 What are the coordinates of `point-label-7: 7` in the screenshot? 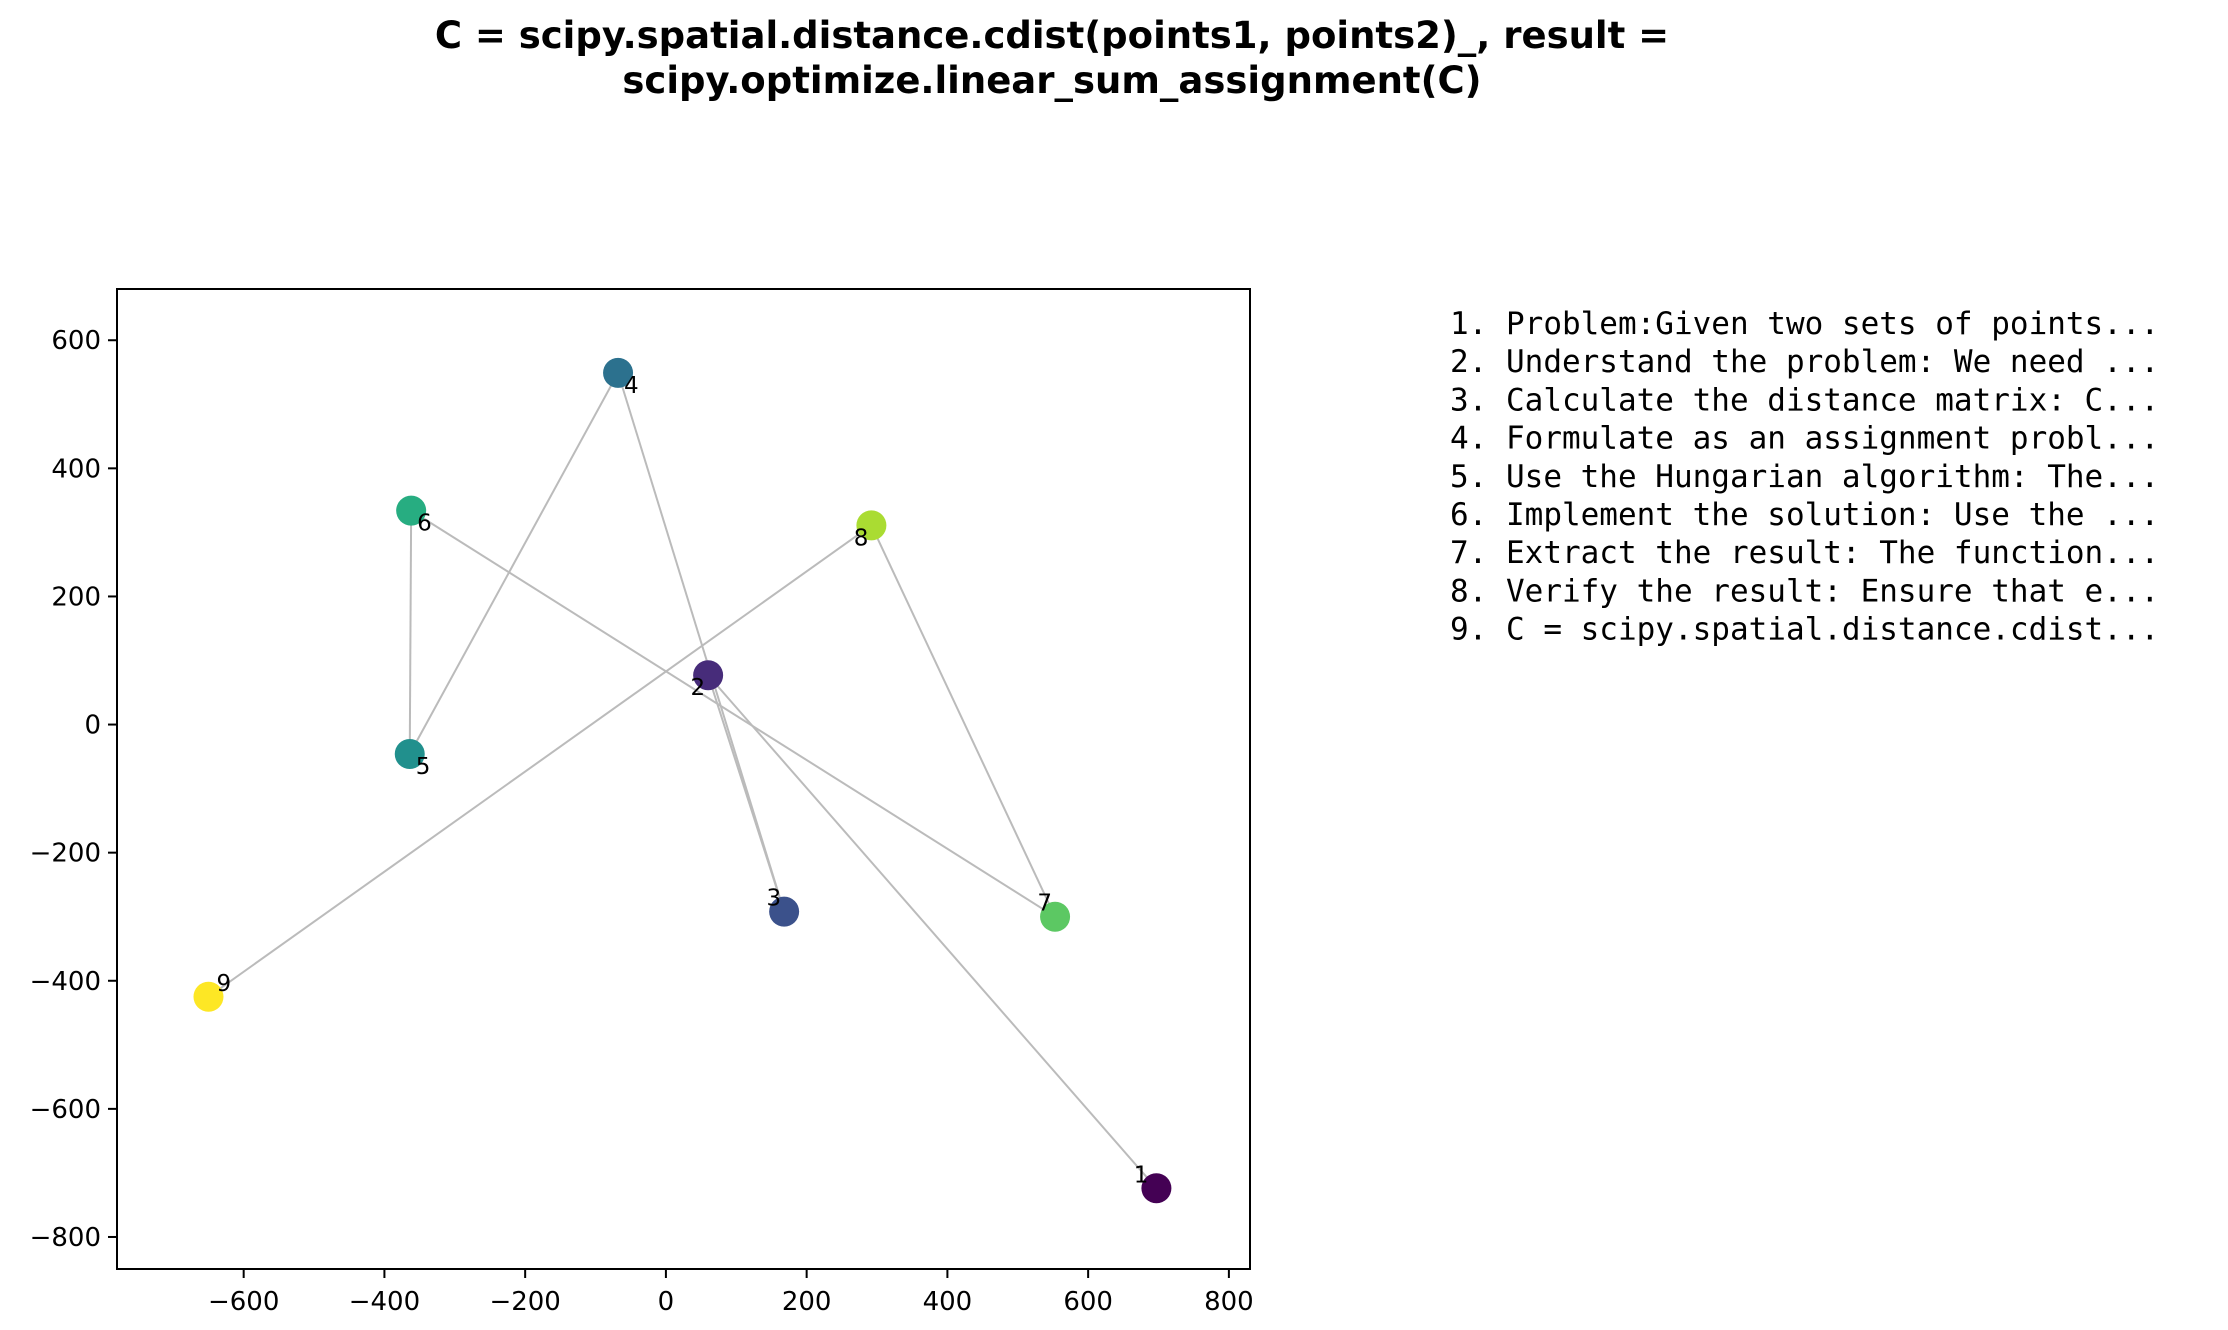 It's located at (1044, 904).